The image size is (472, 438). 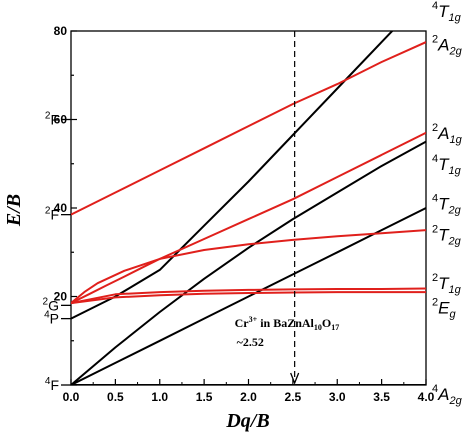 I want to click on y-tick-label: 20, so click(x=61, y=297).